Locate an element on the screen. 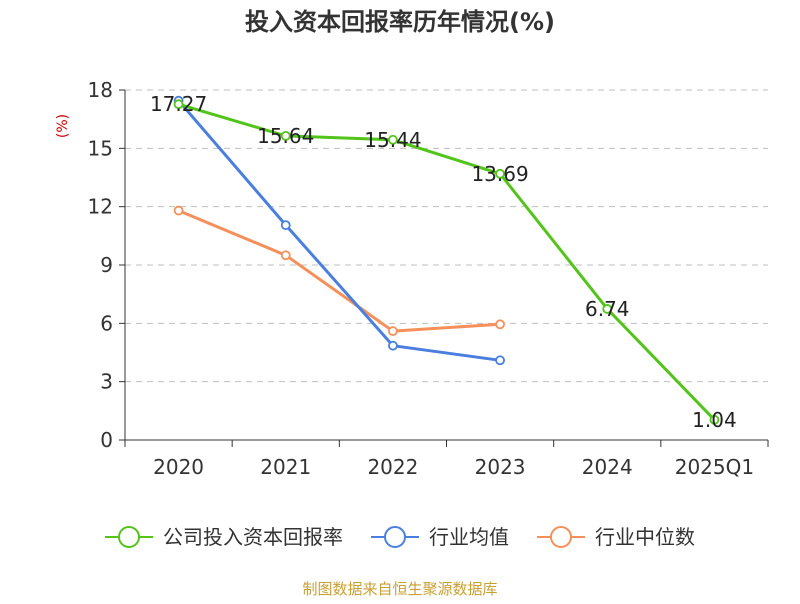  data-label-4: 6.74 is located at coordinates (607, 309).